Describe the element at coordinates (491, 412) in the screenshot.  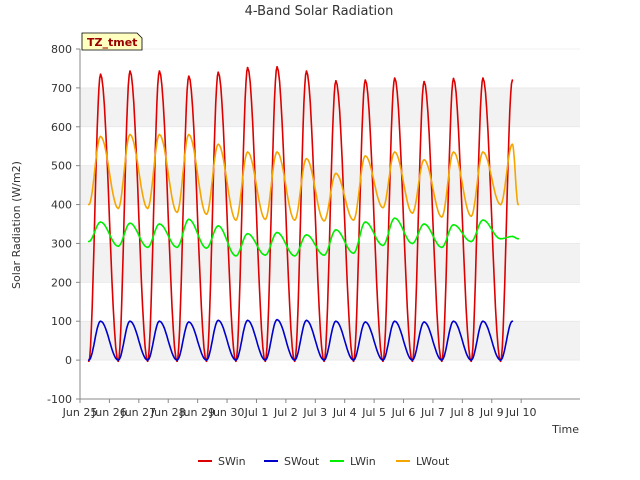
I see `x-tick-label: Jul 9` at that location.